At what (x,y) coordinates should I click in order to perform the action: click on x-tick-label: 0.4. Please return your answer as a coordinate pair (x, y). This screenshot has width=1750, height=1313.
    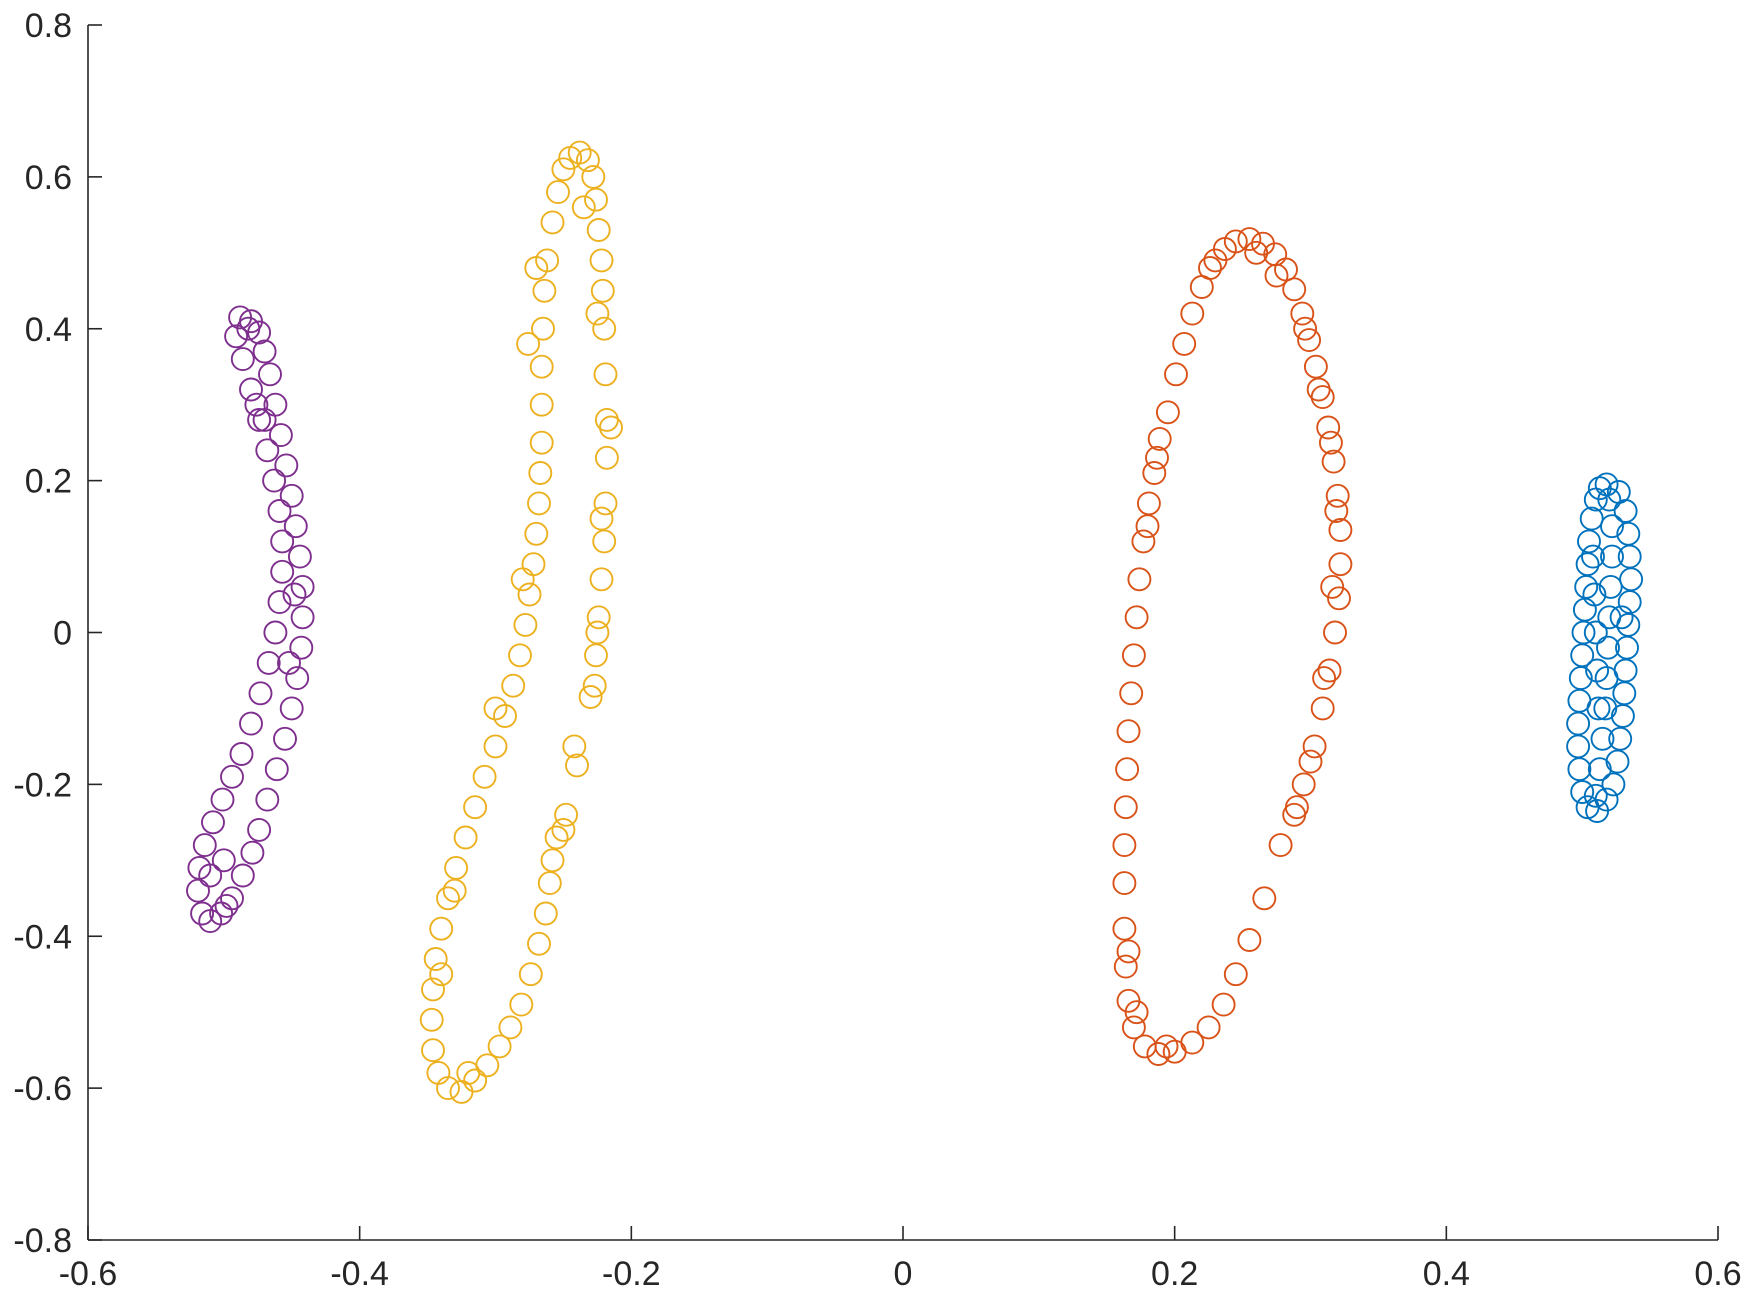
    Looking at the image, I should click on (1446, 1274).